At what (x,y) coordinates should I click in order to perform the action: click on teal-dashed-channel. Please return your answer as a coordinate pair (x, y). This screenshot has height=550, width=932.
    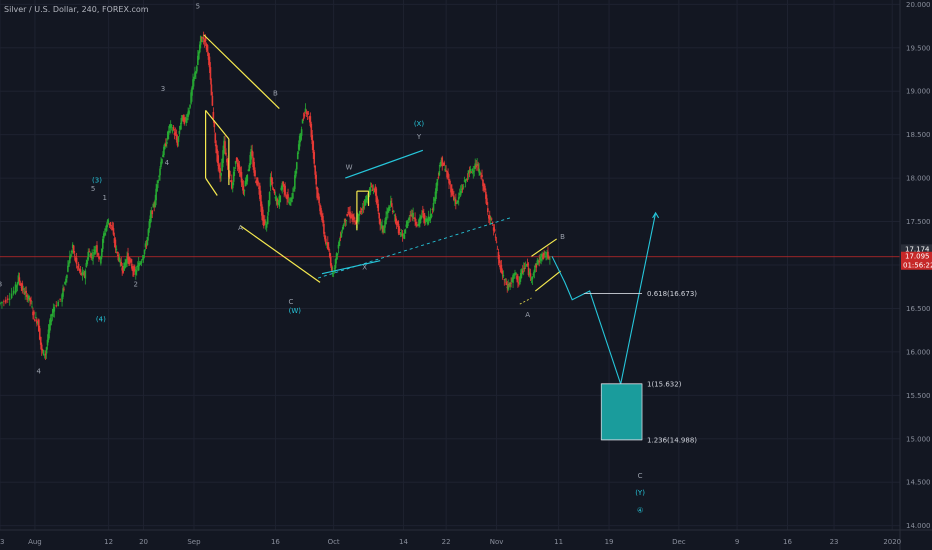
    Looking at the image, I should click on (415, 247).